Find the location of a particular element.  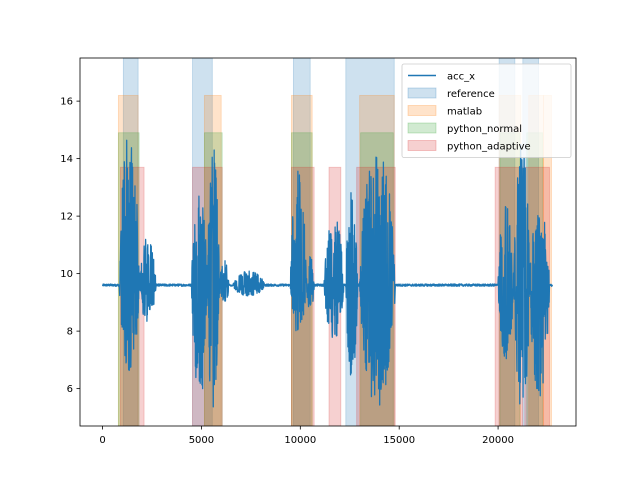

legend-label-acc_x: acc_x is located at coordinates (461, 77).